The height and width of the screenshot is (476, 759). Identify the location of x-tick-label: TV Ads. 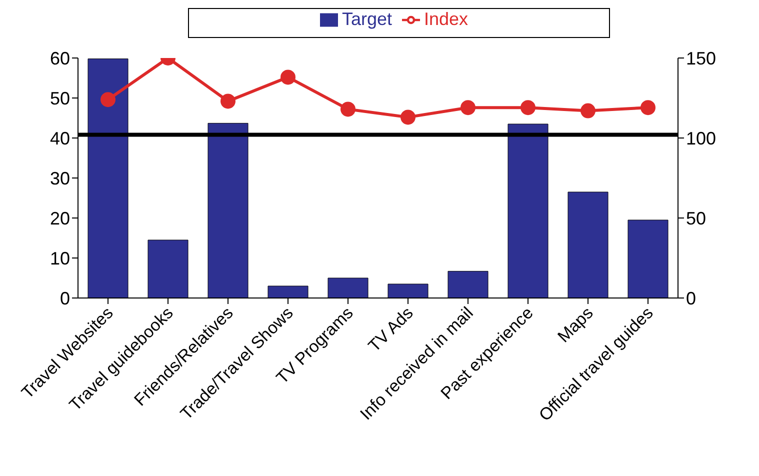
(390, 329).